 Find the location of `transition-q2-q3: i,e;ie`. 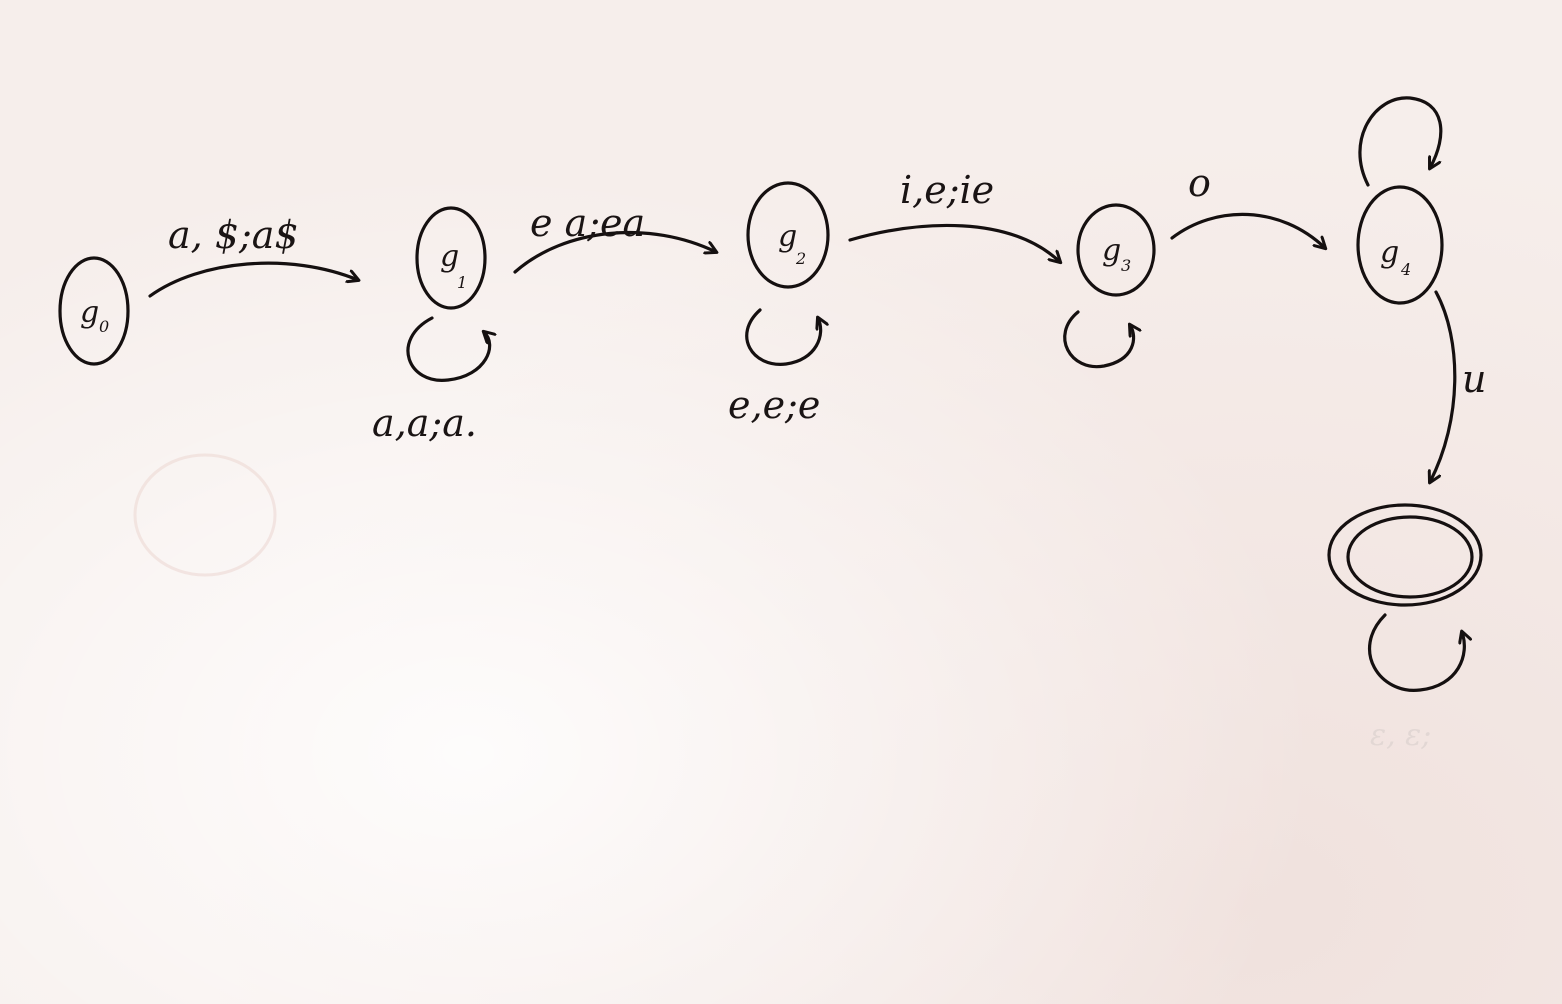

transition-q2-q3: i,e;ie is located at coordinates (954, 215).